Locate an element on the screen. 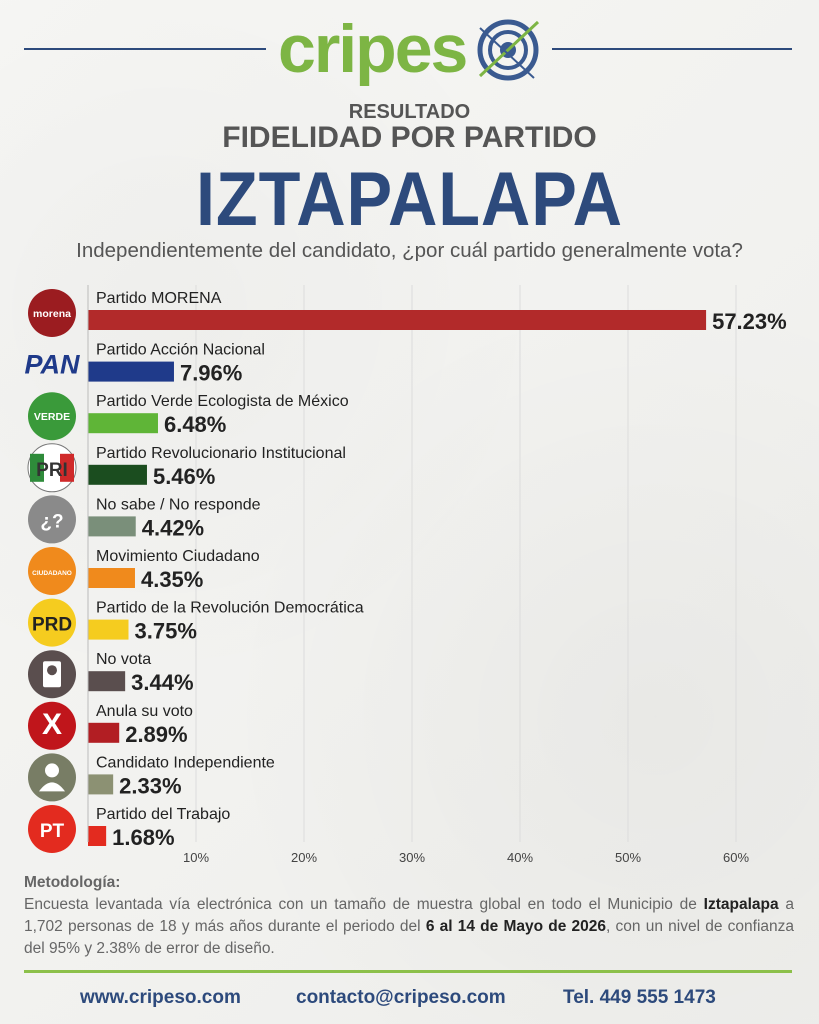 The height and width of the screenshot is (1024, 819). question-icon-text: ¿? is located at coordinates (51, 521).